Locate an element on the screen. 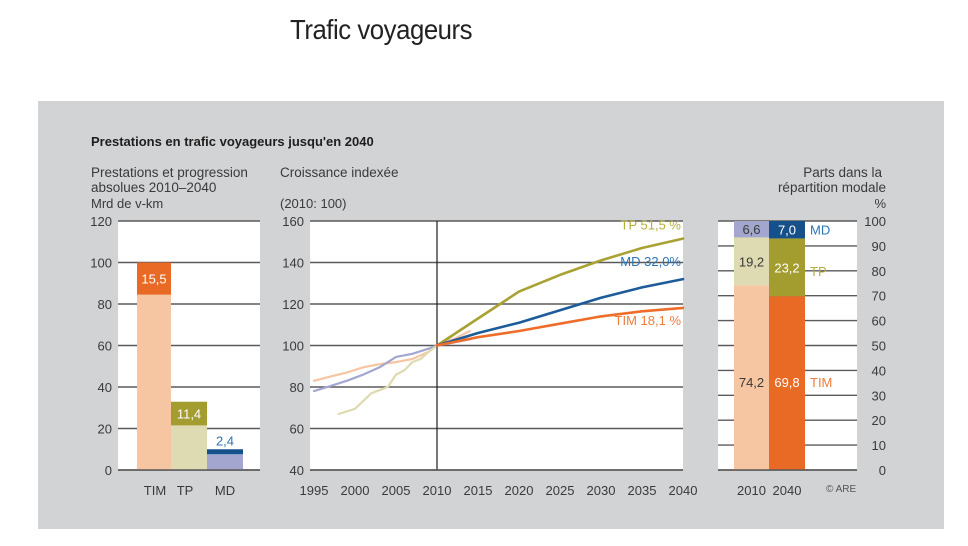 Image resolution: width=968 pixels, height=546 pixels. middle-xtick-label: 2000 is located at coordinates (355, 490).